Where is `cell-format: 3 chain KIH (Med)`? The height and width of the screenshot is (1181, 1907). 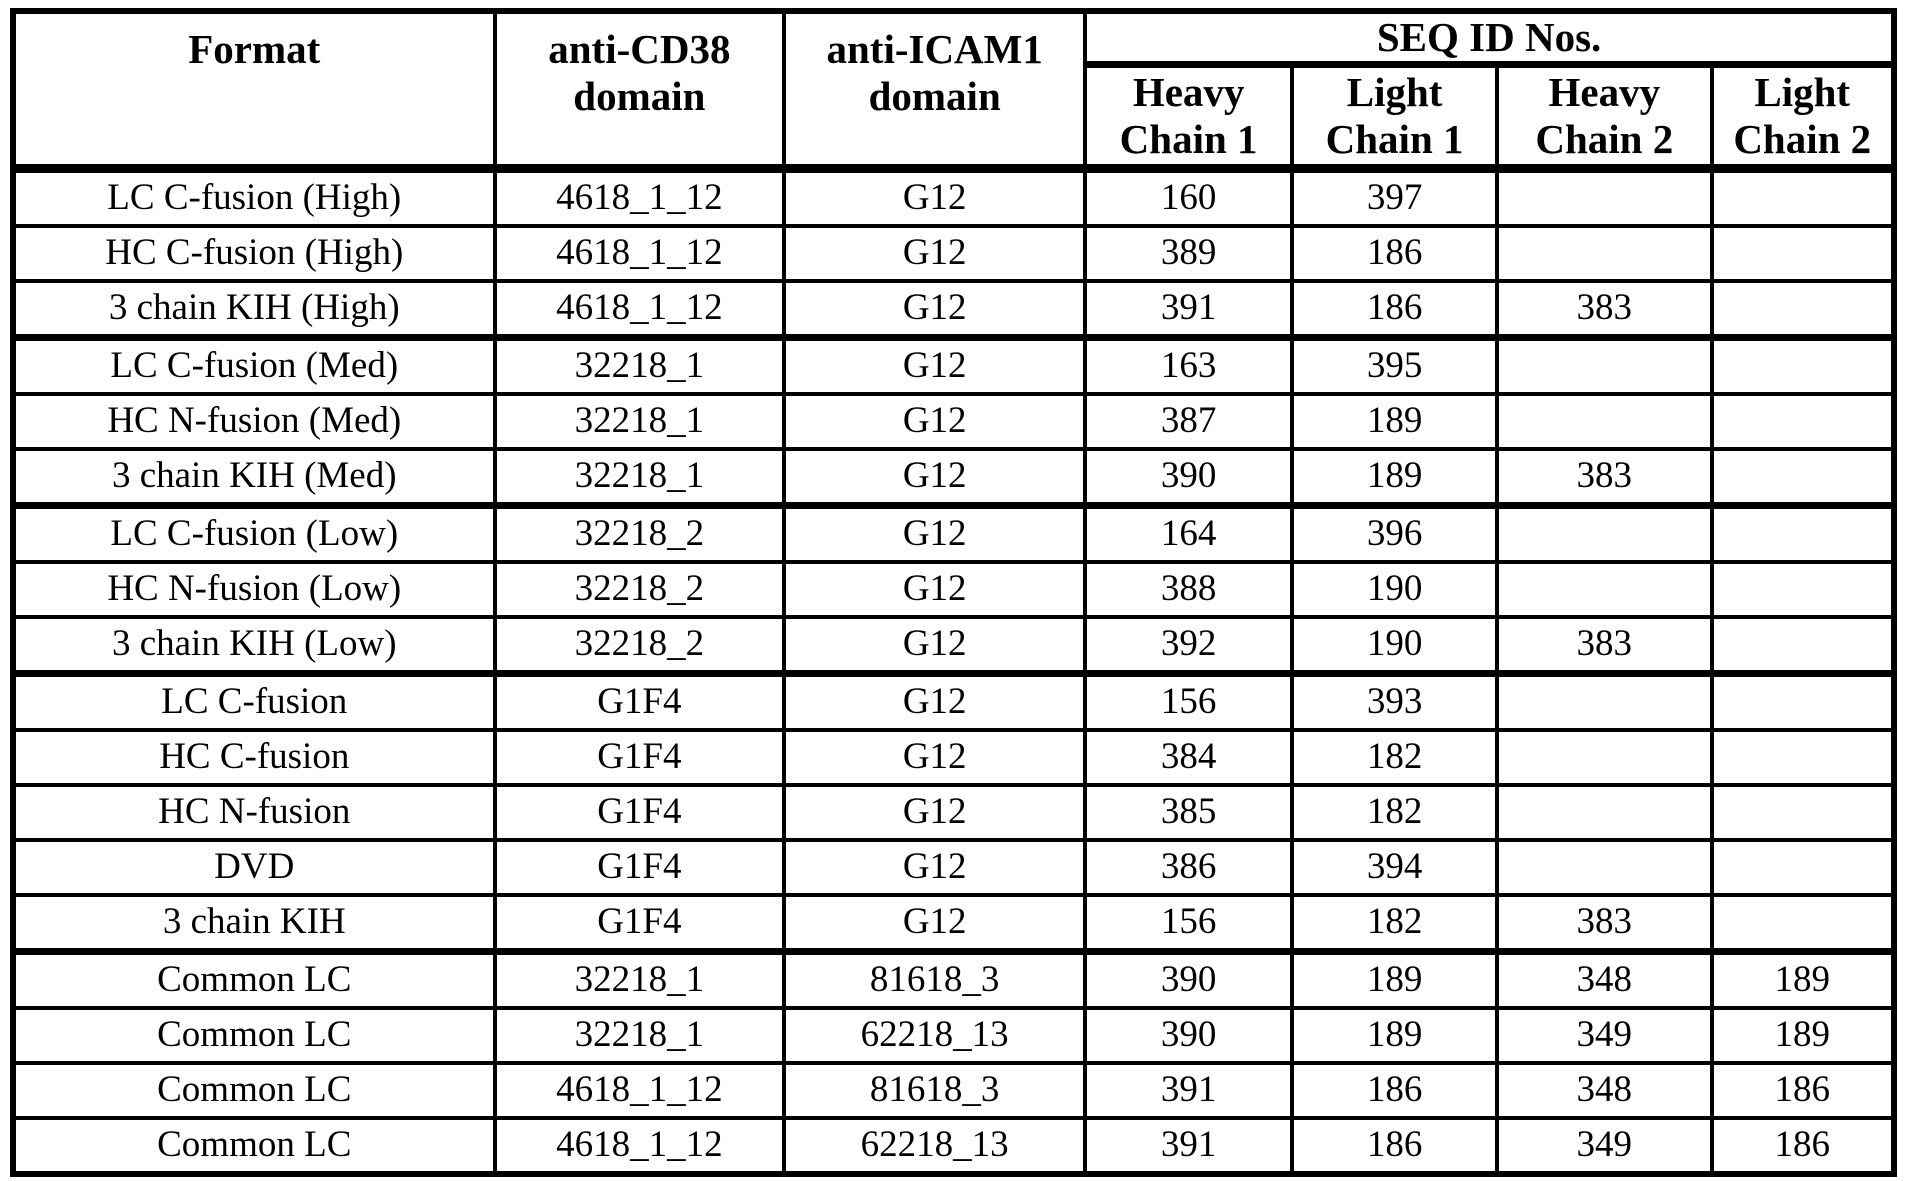 cell-format: 3 chain KIH (Med) is located at coordinates (254, 478).